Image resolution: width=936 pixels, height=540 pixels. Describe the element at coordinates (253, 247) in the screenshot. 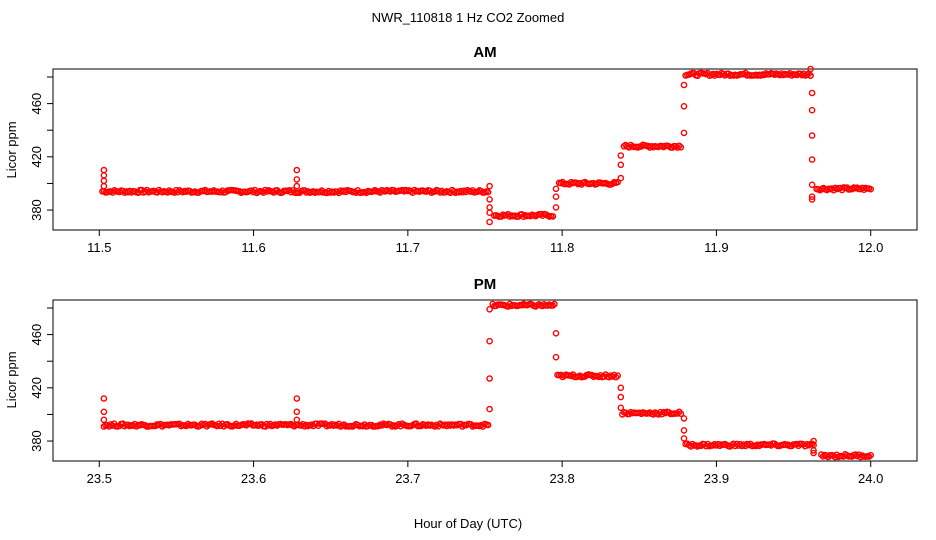

I see `am-x-tick-label: 11.6` at that location.